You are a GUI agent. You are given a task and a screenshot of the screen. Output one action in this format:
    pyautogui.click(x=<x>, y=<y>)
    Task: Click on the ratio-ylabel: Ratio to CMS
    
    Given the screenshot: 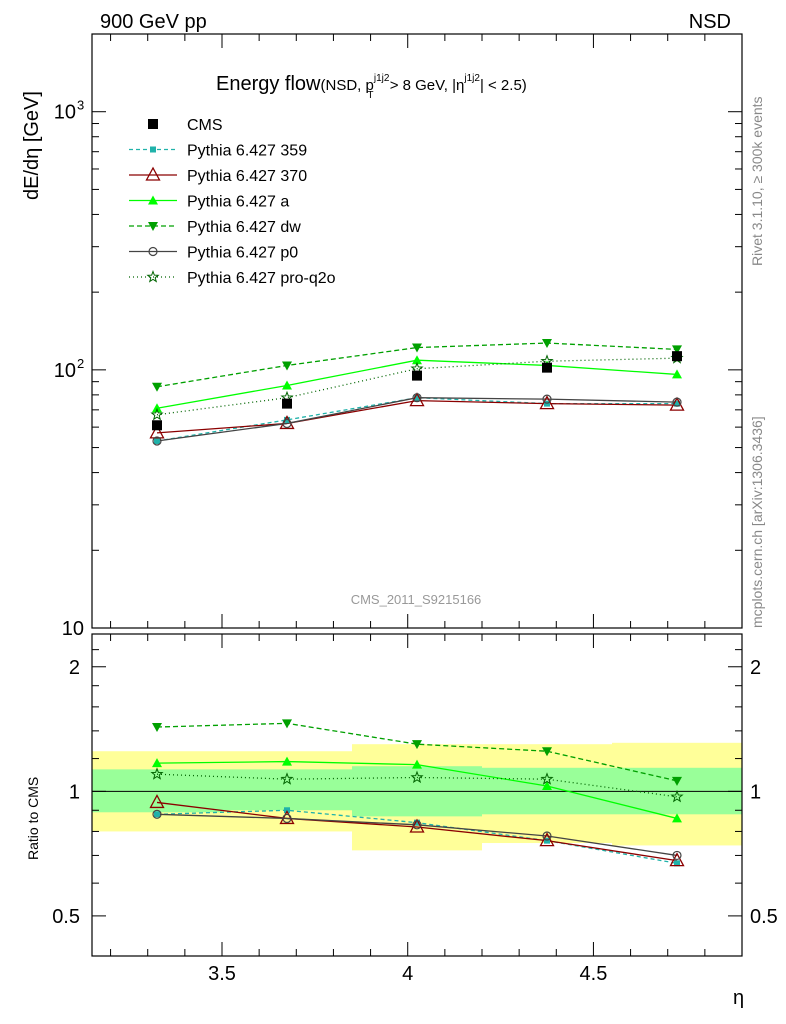 What is the action you would take?
    pyautogui.click(x=33, y=818)
    